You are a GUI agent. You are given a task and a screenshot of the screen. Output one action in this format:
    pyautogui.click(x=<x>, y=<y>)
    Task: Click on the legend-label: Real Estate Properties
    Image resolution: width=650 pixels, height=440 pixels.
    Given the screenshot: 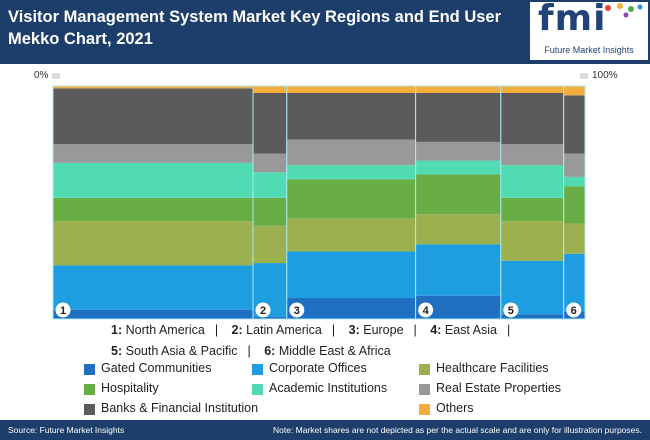 What is the action you would take?
    pyautogui.click(x=499, y=388)
    